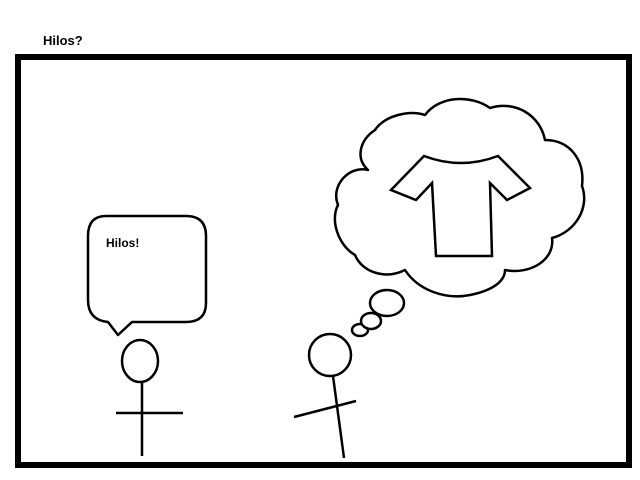  Describe the element at coordinates (325, 409) in the screenshot. I see `thinker-arms` at that location.